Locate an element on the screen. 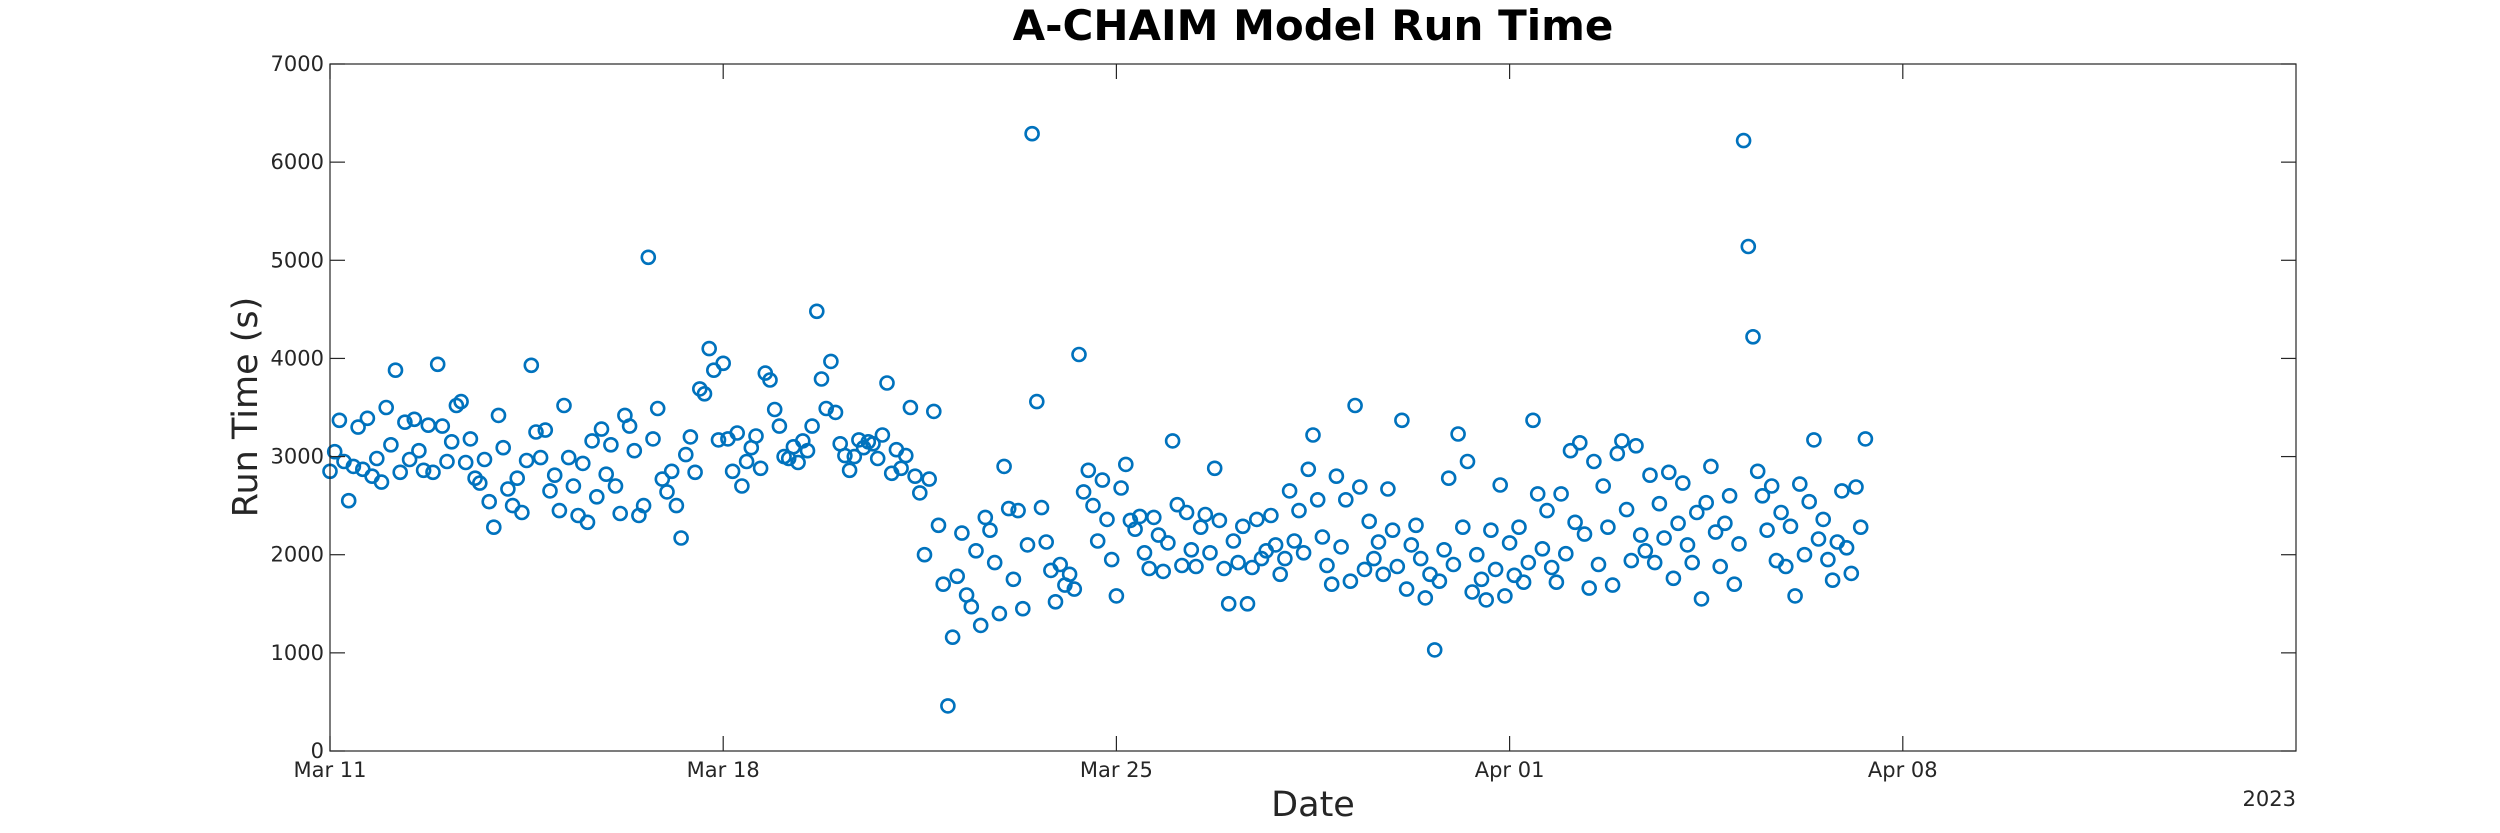  y-tick-label: 5000 is located at coordinates (297, 260).